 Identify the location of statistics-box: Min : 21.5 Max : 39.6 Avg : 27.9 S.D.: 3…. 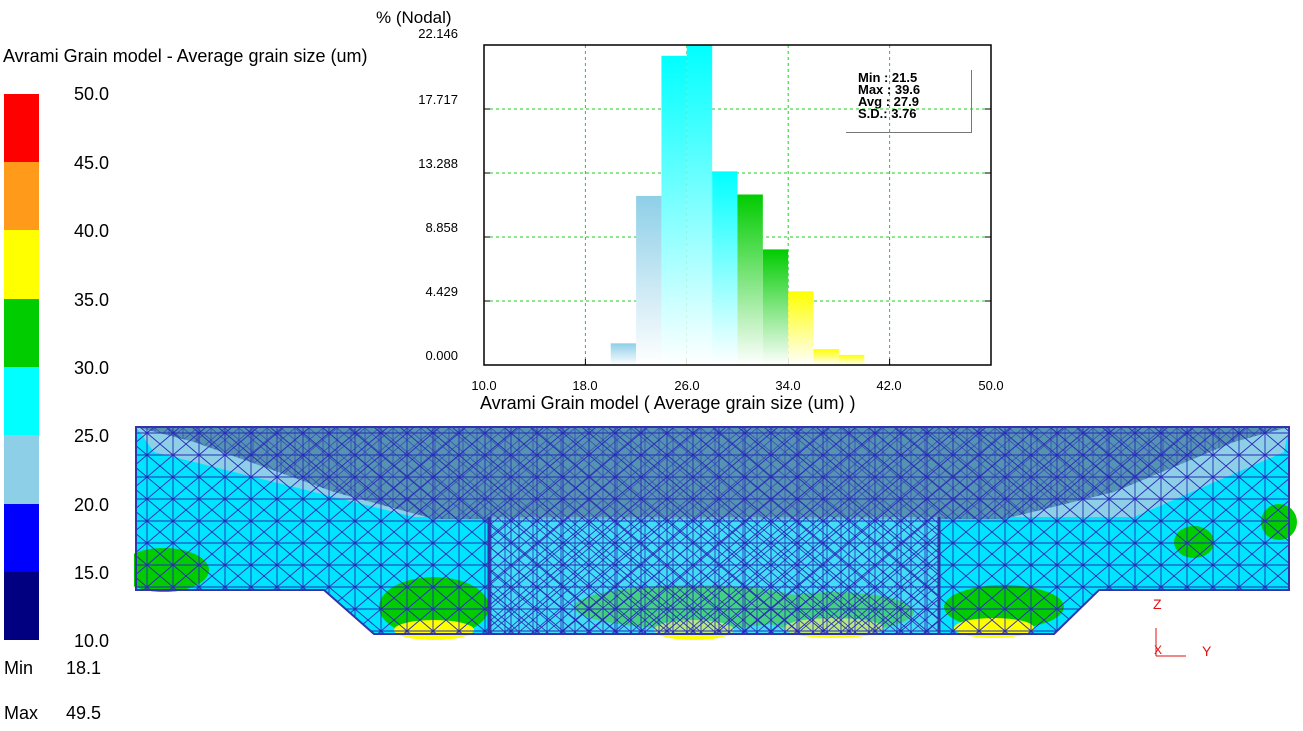
(909, 101).